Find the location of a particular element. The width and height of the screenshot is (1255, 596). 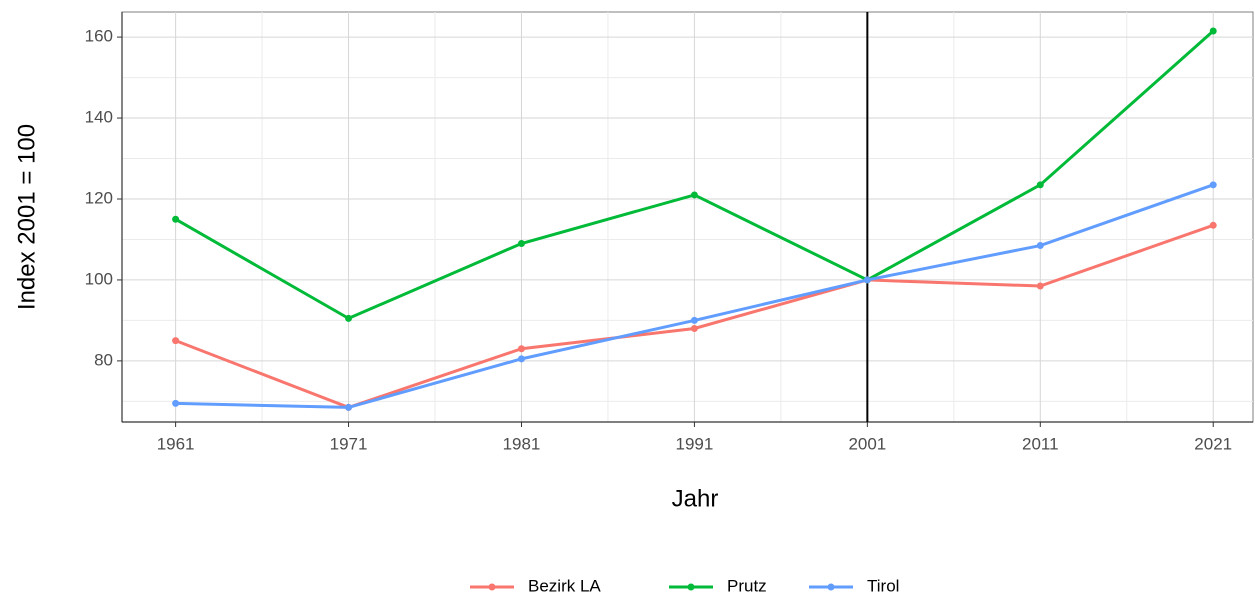

legend-label: Prutz is located at coordinates (747, 585).